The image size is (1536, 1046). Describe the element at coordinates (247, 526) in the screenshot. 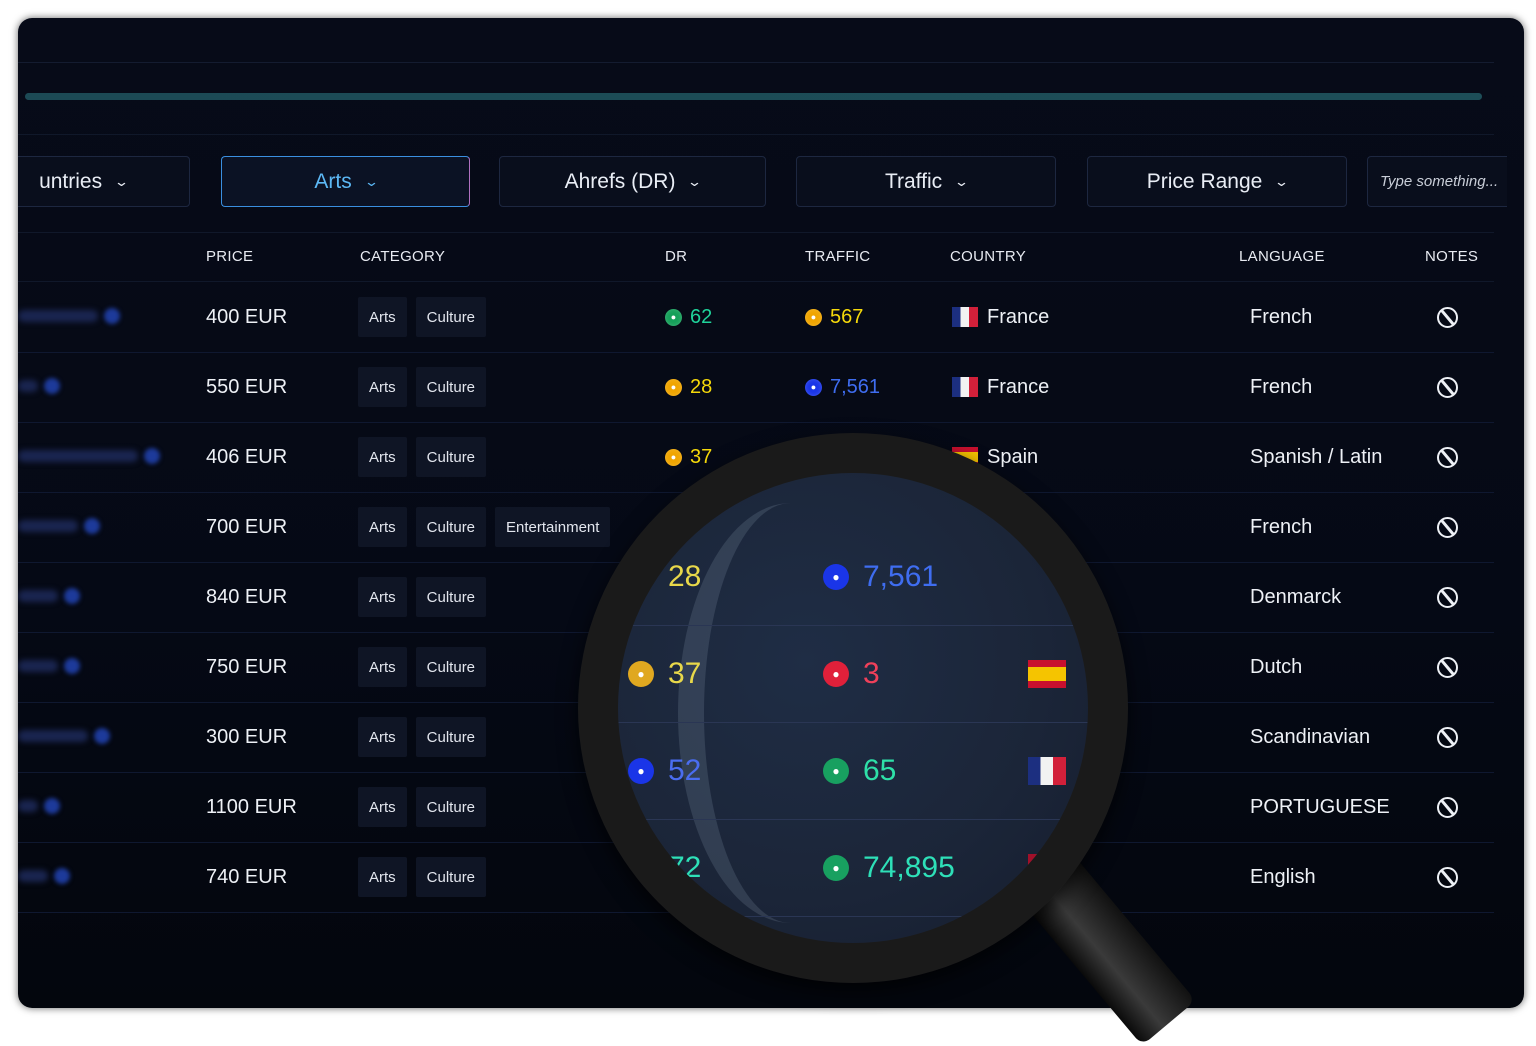

I see `price: 700 EUR` at that location.